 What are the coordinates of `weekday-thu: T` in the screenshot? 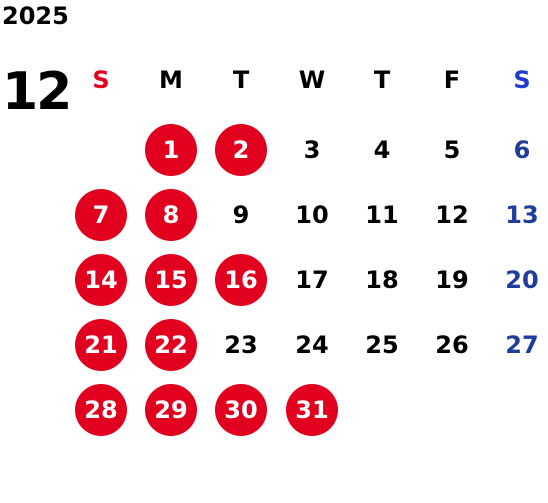 It's located at (382, 80).